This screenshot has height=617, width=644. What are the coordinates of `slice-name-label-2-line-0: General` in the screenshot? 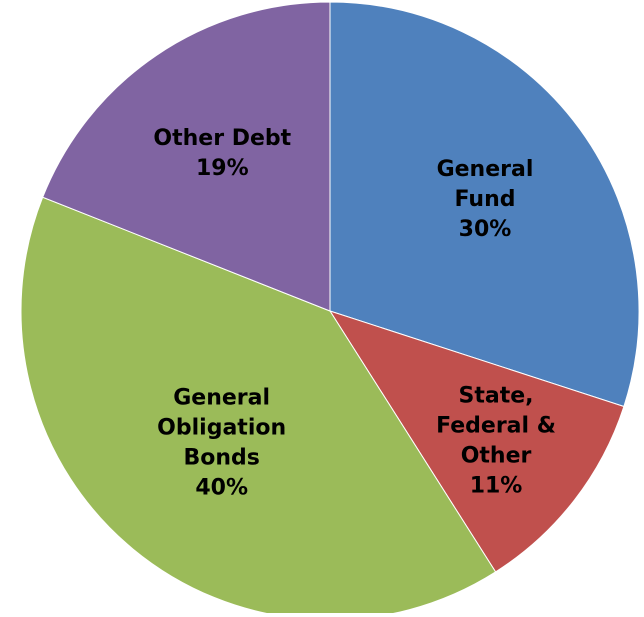 It's located at (221, 398).